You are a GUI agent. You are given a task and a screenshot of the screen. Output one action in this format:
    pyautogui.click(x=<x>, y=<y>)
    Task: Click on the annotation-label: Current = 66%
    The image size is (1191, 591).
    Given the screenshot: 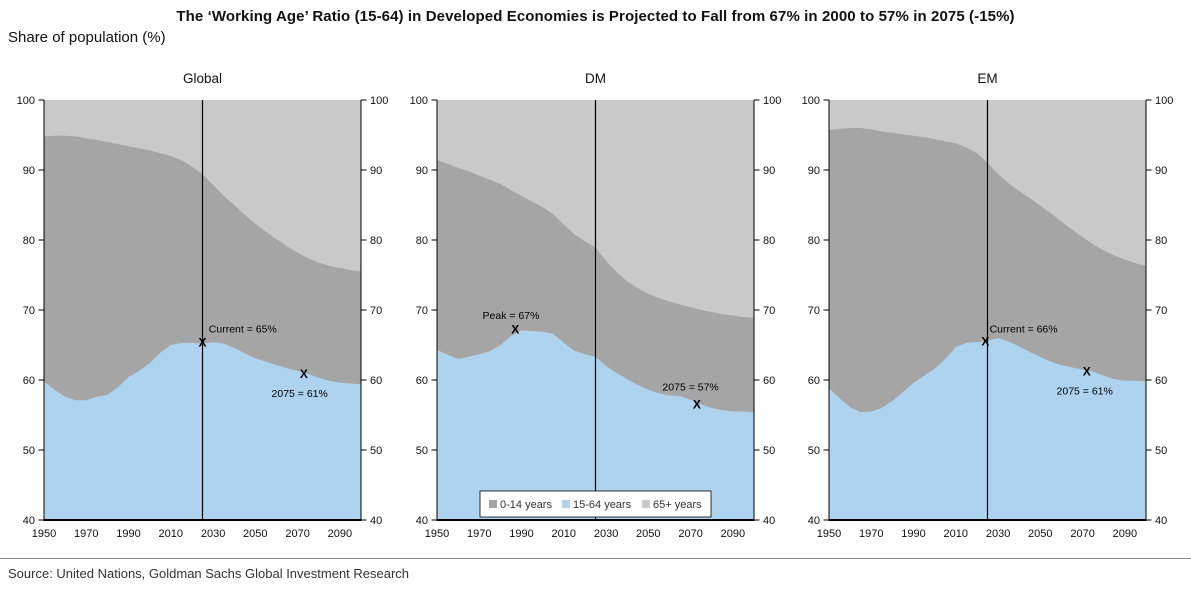 What is the action you would take?
    pyautogui.click(x=1024, y=329)
    